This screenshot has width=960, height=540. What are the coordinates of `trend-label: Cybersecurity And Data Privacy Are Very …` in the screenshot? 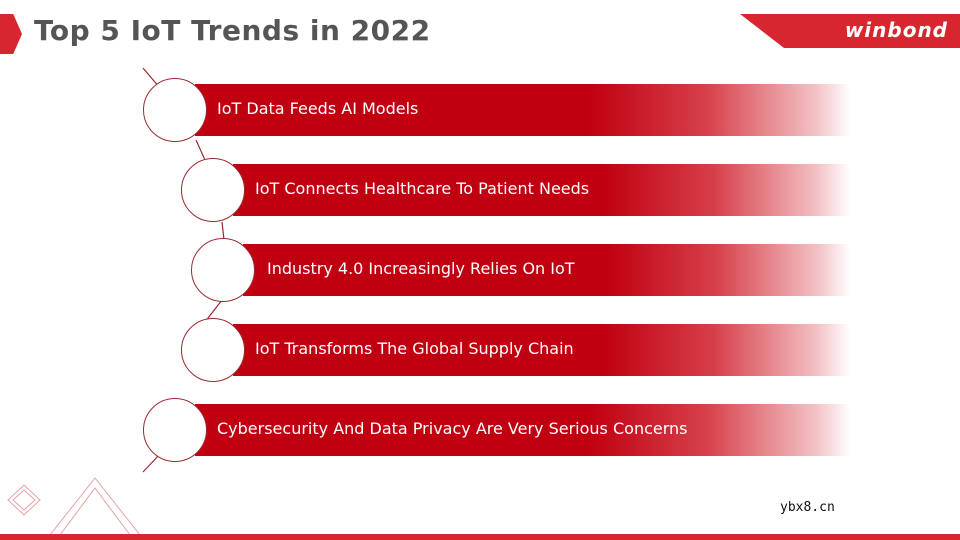 It's located at (452, 428).